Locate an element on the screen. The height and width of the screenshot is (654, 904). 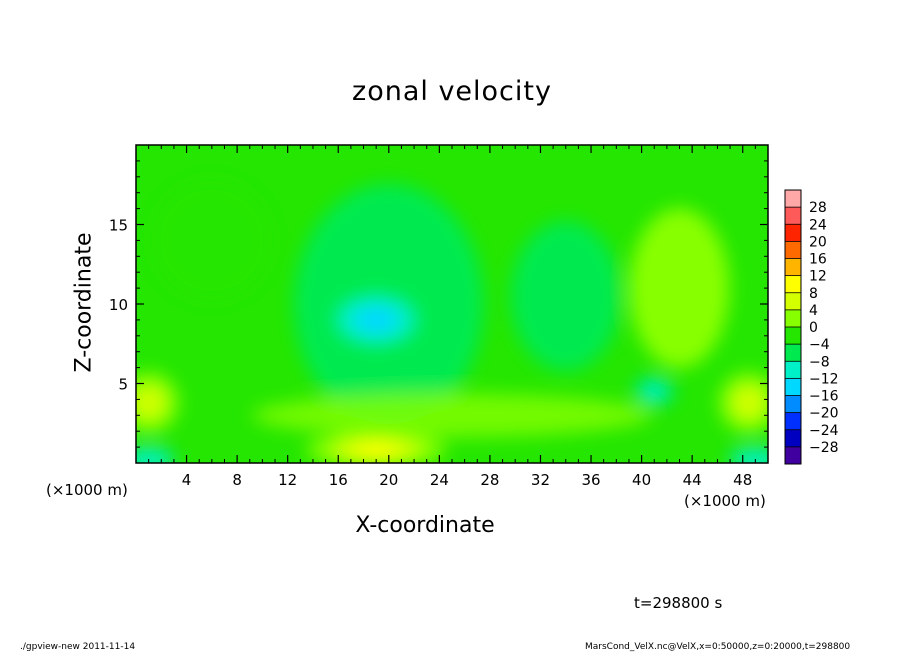
y-tick-label: 10 is located at coordinates (118, 305).